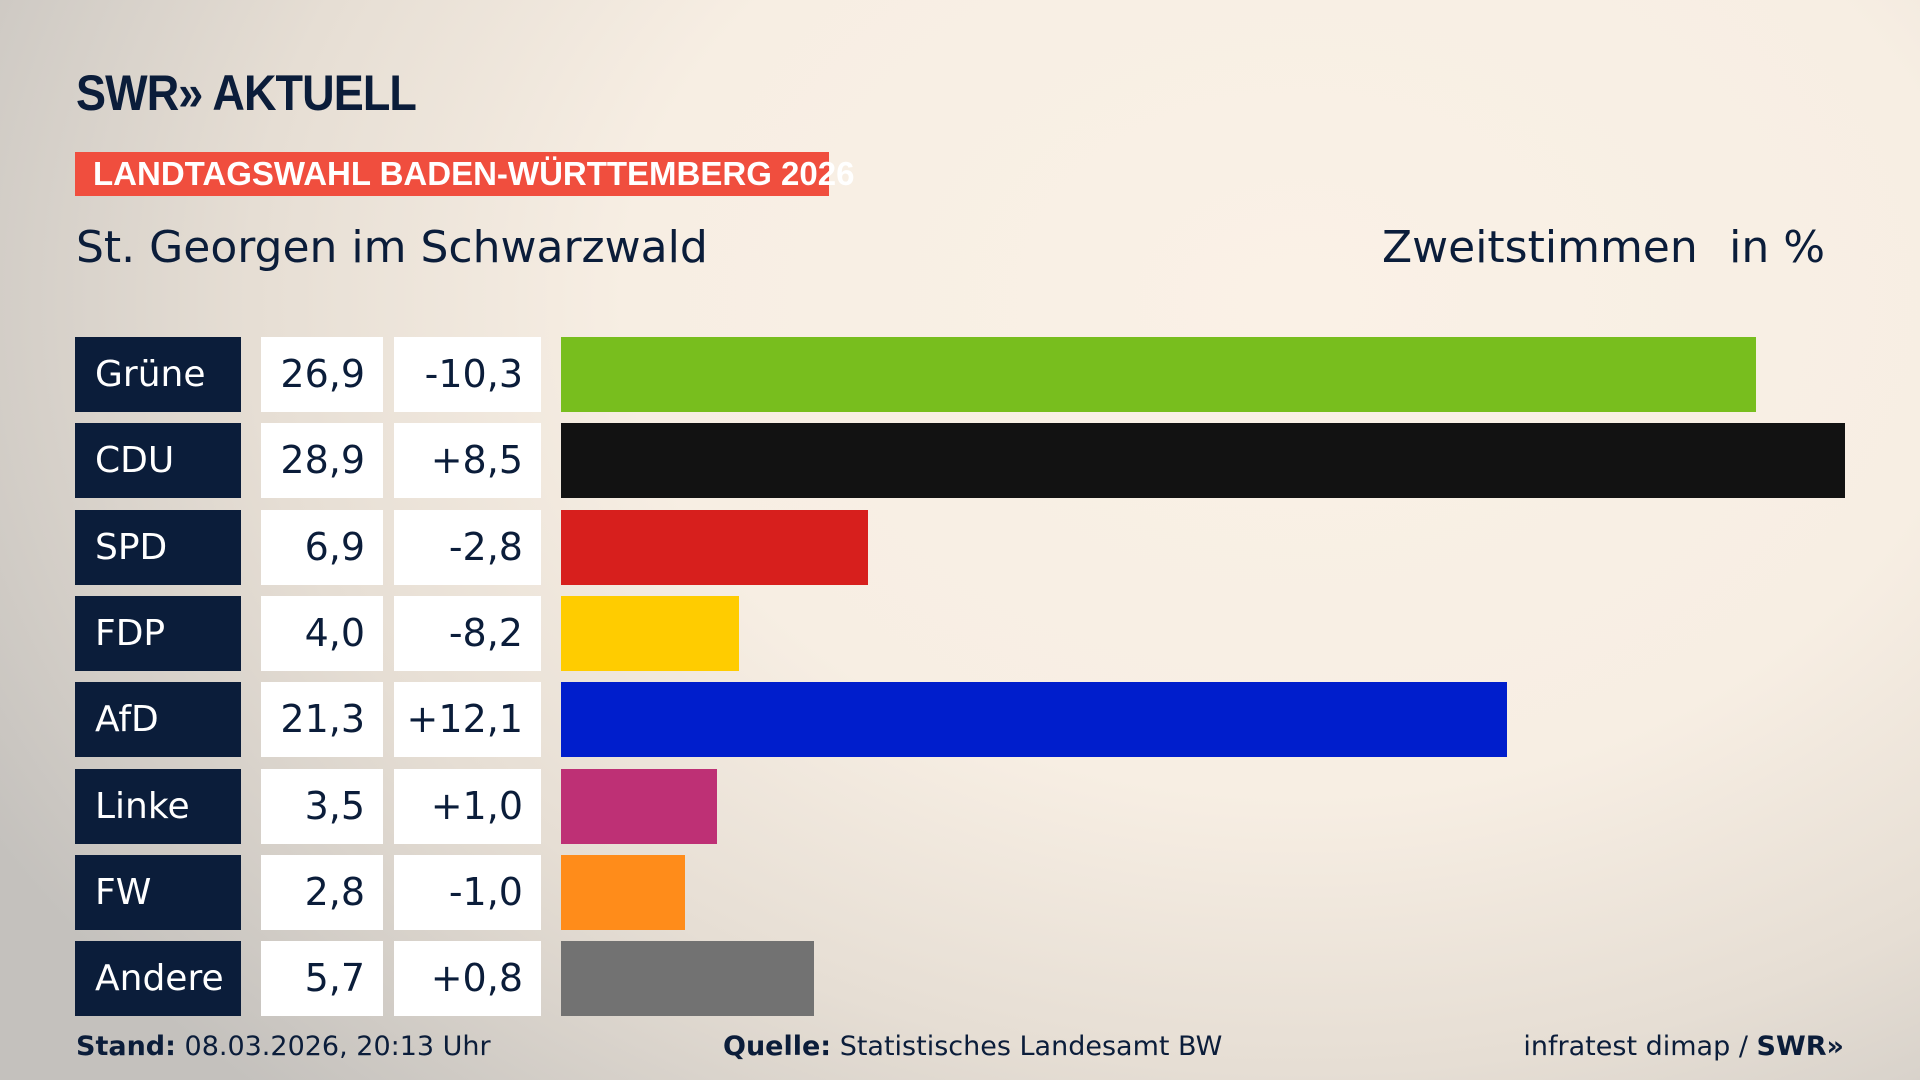 This screenshot has height=1080, width=1920. I want to click on election-banner: LANDTAGSWAHL BADEN-WÜRTTEMBERG 2026, so click(464, 174).